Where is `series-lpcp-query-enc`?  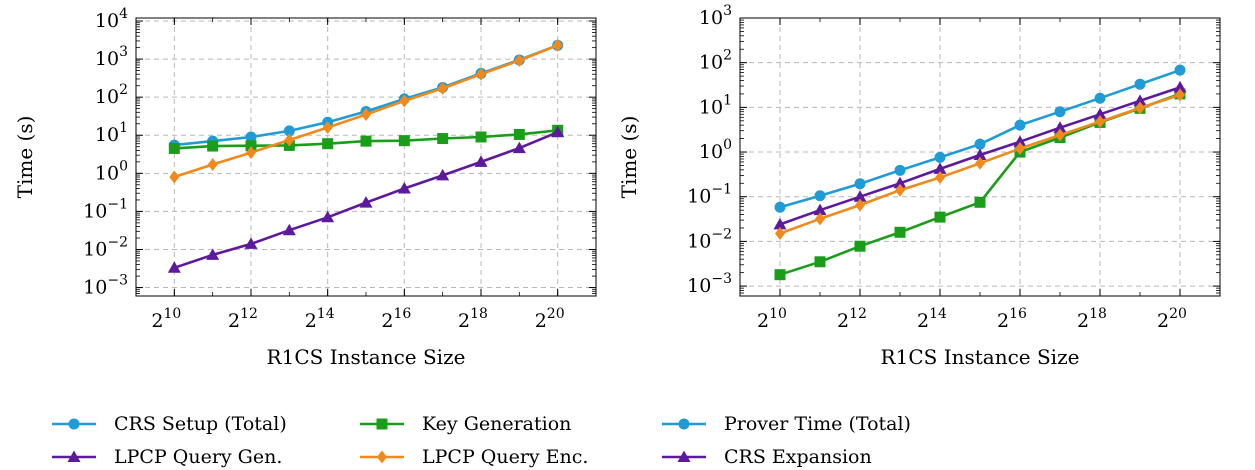 series-lpcp-query-enc is located at coordinates (366, 111).